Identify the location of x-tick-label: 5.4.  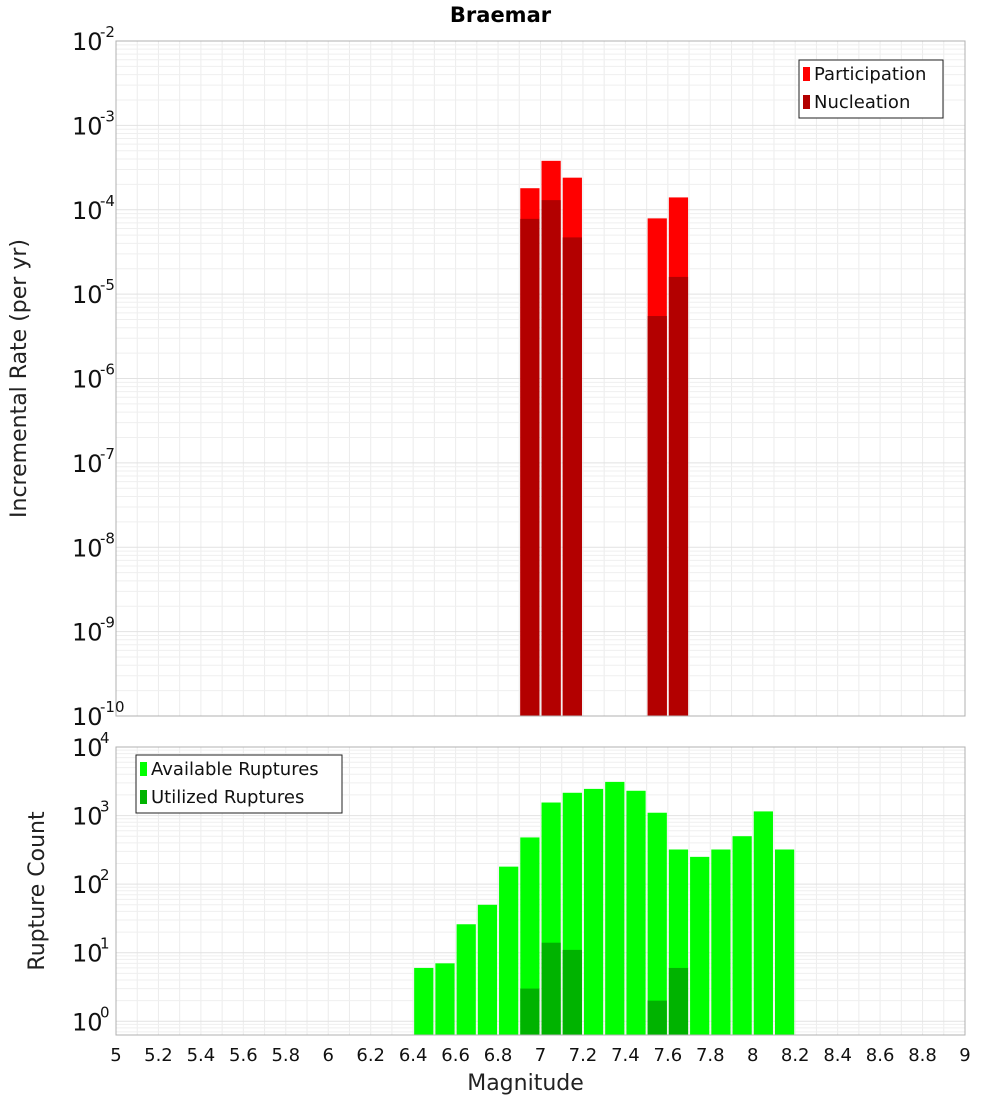
(201, 1055).